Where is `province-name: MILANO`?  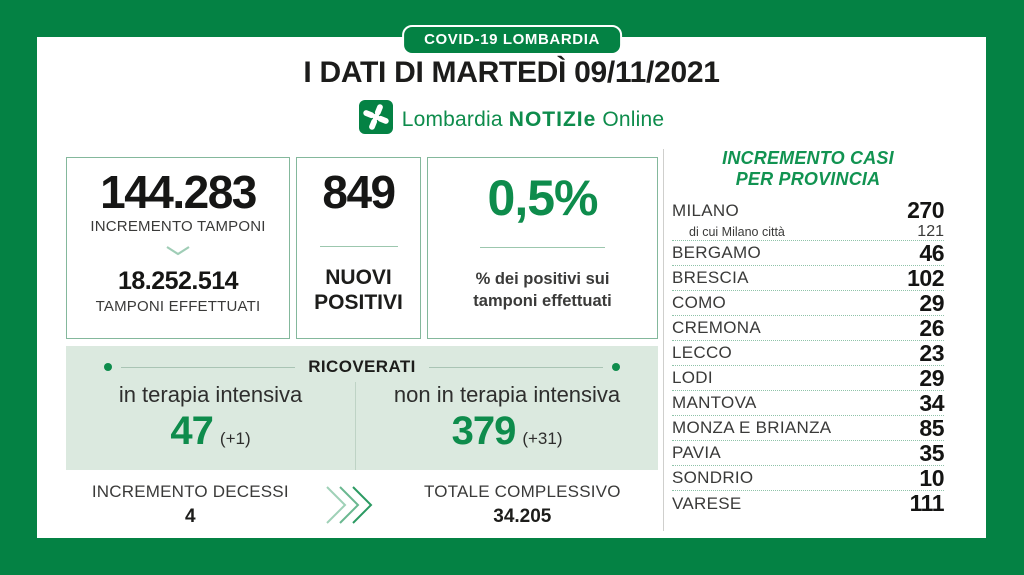
province-name: MILANO is located at coordinates (705, 210).